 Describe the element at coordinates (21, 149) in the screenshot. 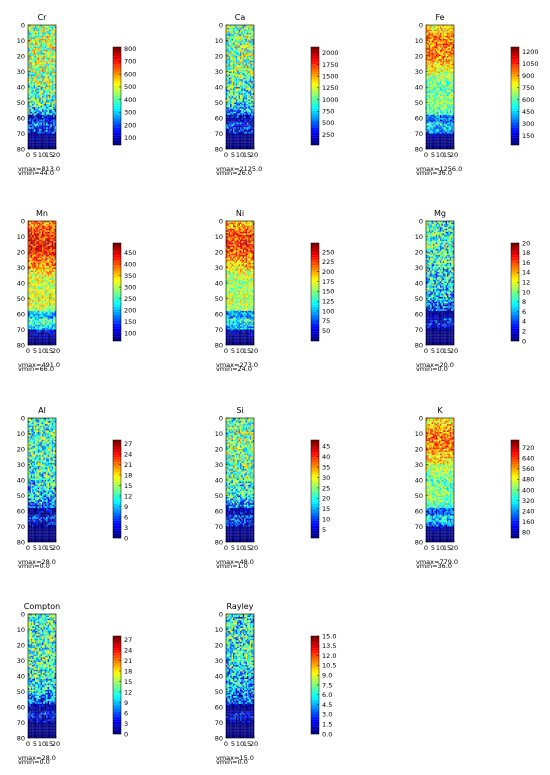

I see `y-tick-label: 80` at that location.